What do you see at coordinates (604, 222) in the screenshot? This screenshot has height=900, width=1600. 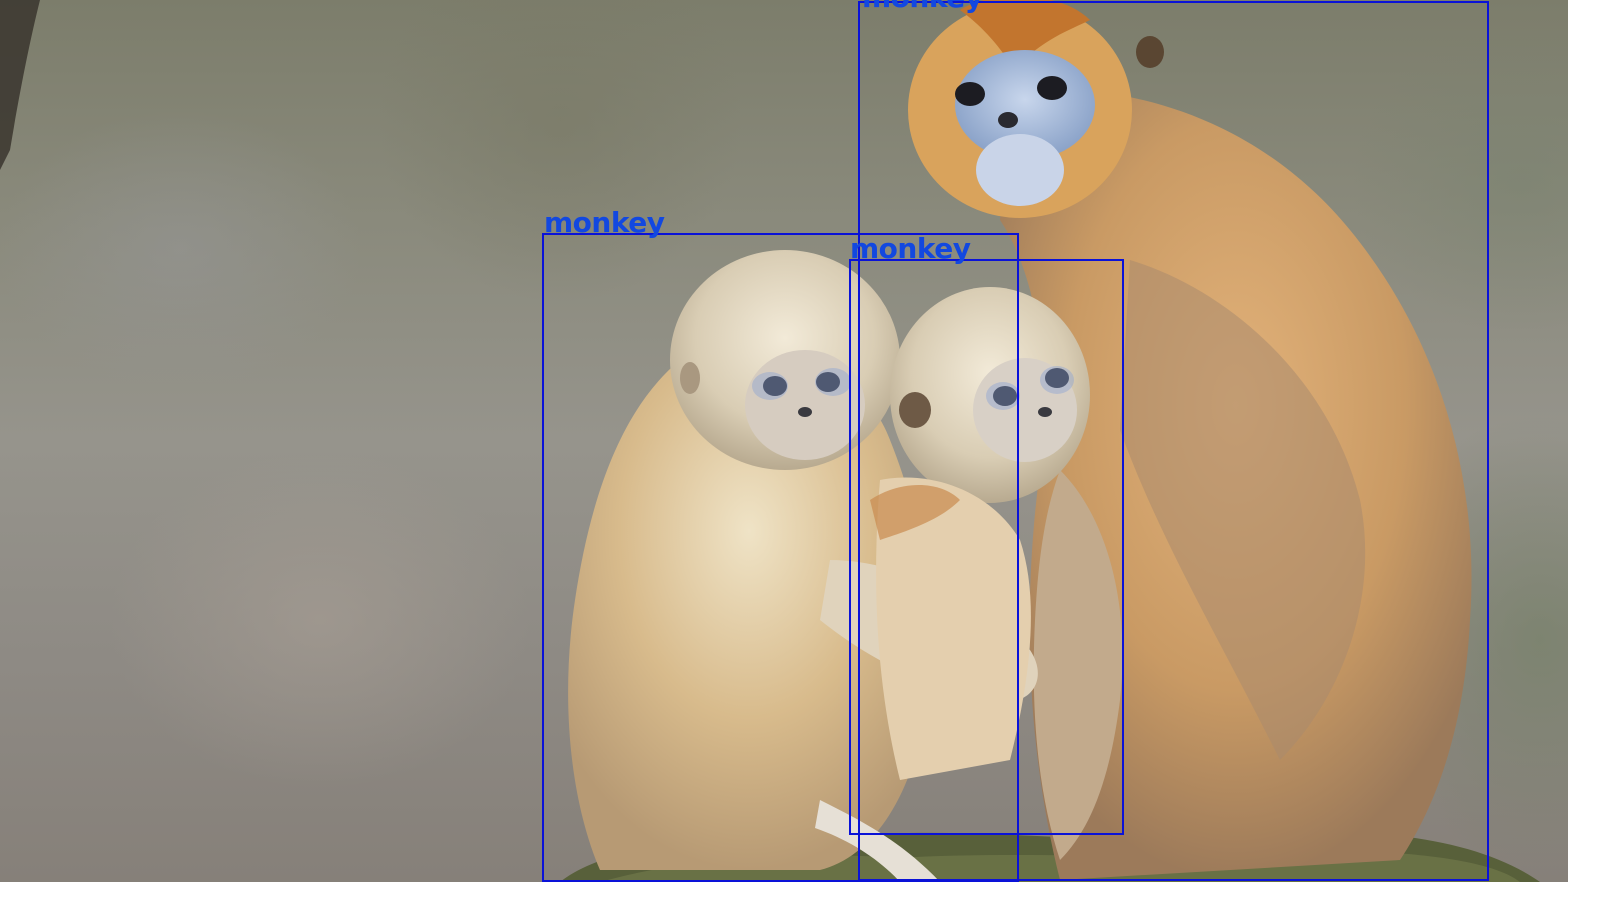 I see `detection-label-left-monkey: monkey` at bounding box center [604, 222].